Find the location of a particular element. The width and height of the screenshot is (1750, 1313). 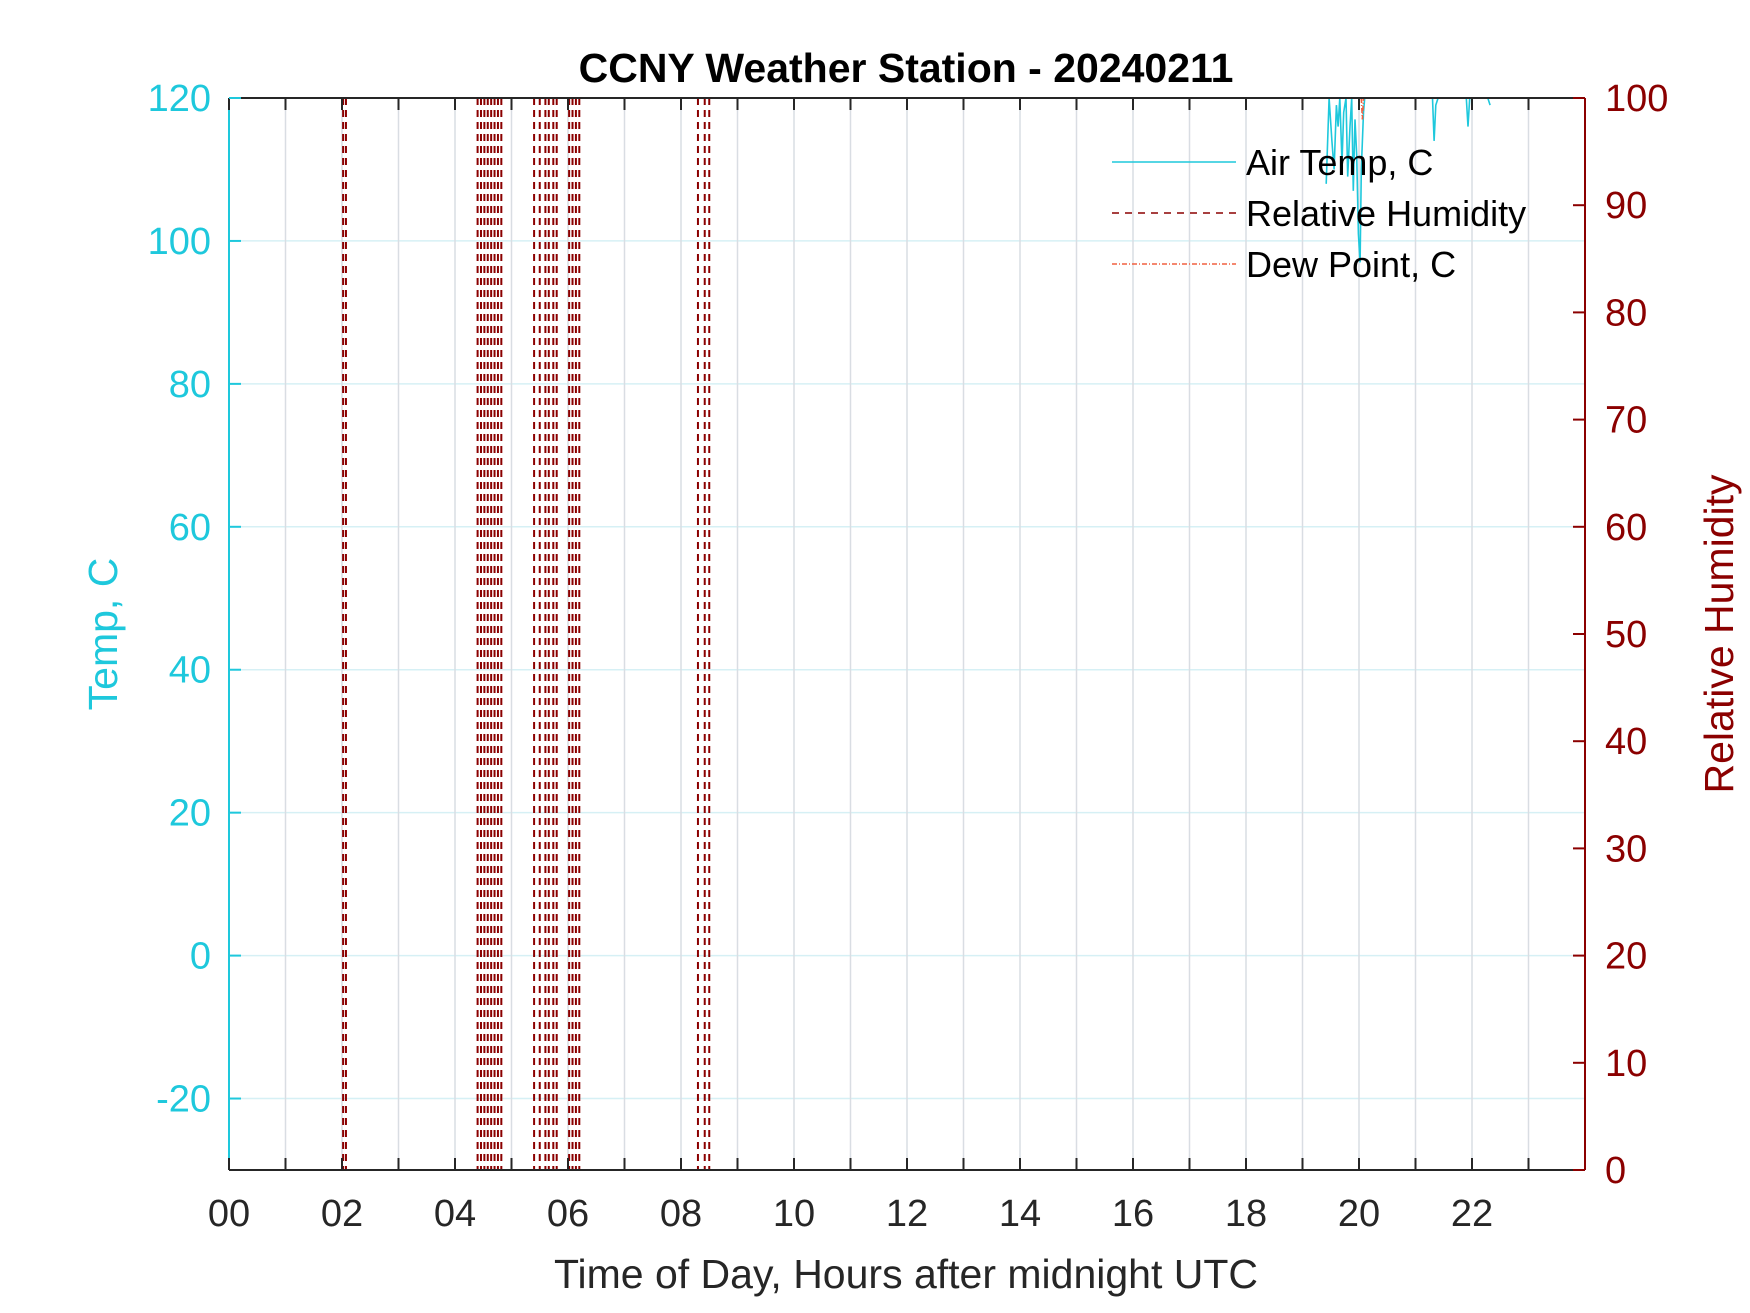

right-y-tick-label: 0 is located at coordinates (1615, 1171).